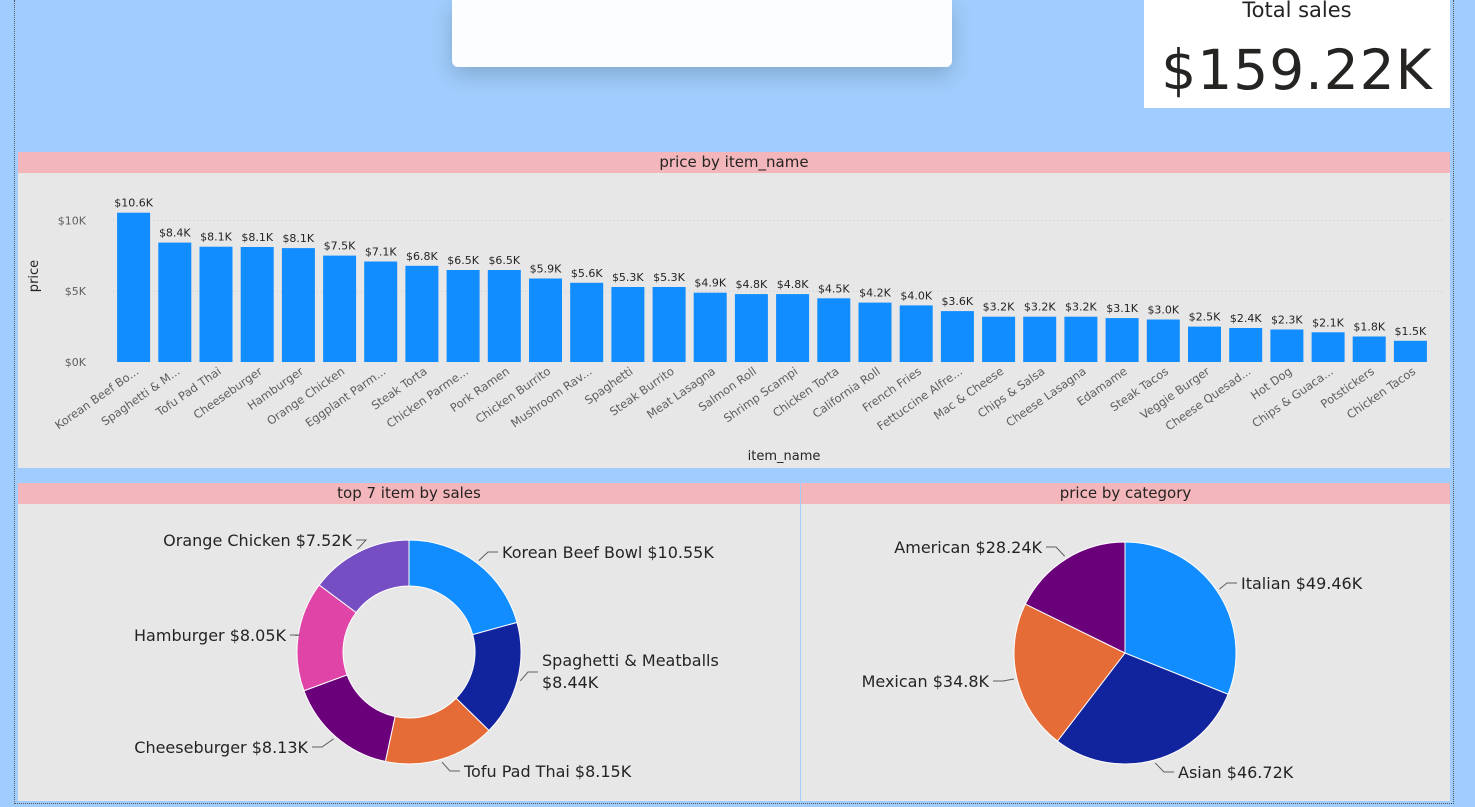 This screenshot has width=1475, height=807. I want to click on bar-data-label: $8.4K, so click(175, 233).